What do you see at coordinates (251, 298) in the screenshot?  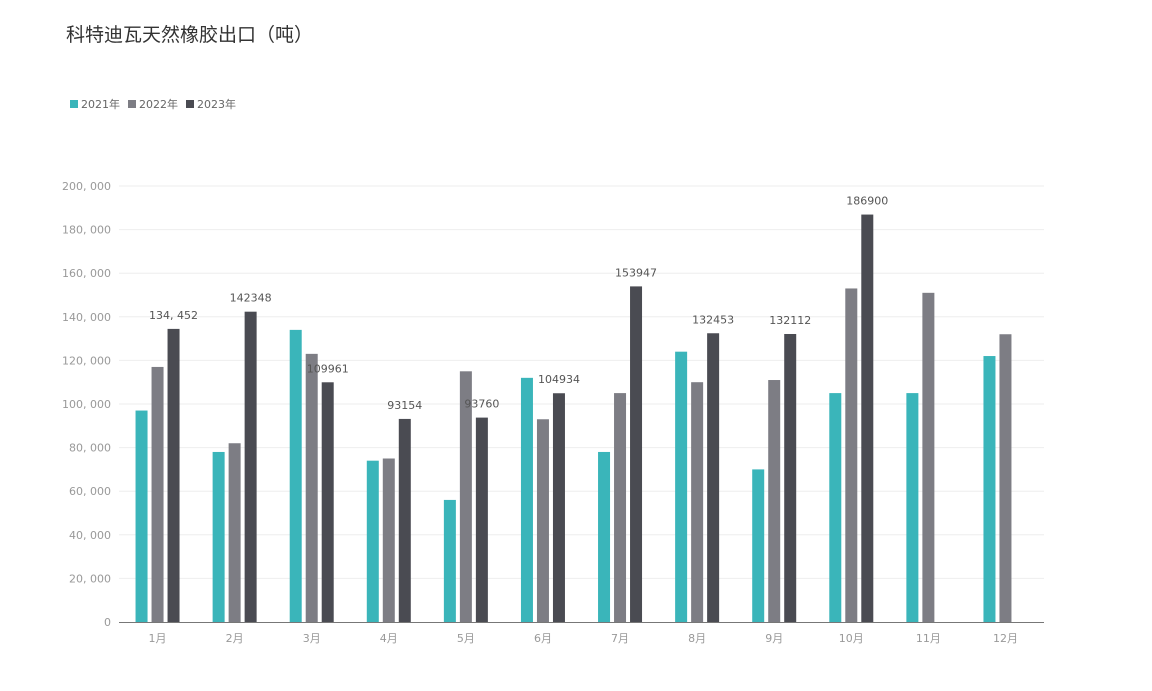 I see `data-label: 142348` at bounding box center [251, 298].